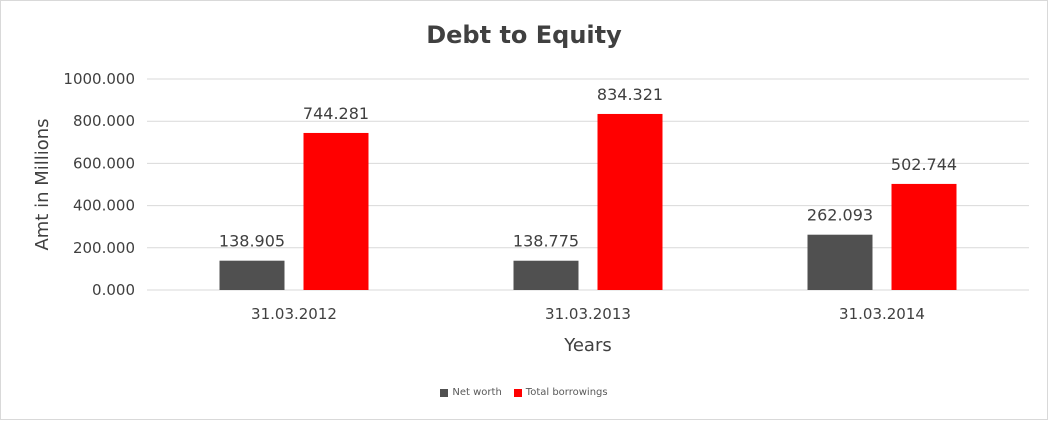 This screenshot has height=422, width=1050. What do you see at coordinates (104, 163) in the screenshot?
I see `y-tick-label: 600.000` at bounding box center [104, 163].